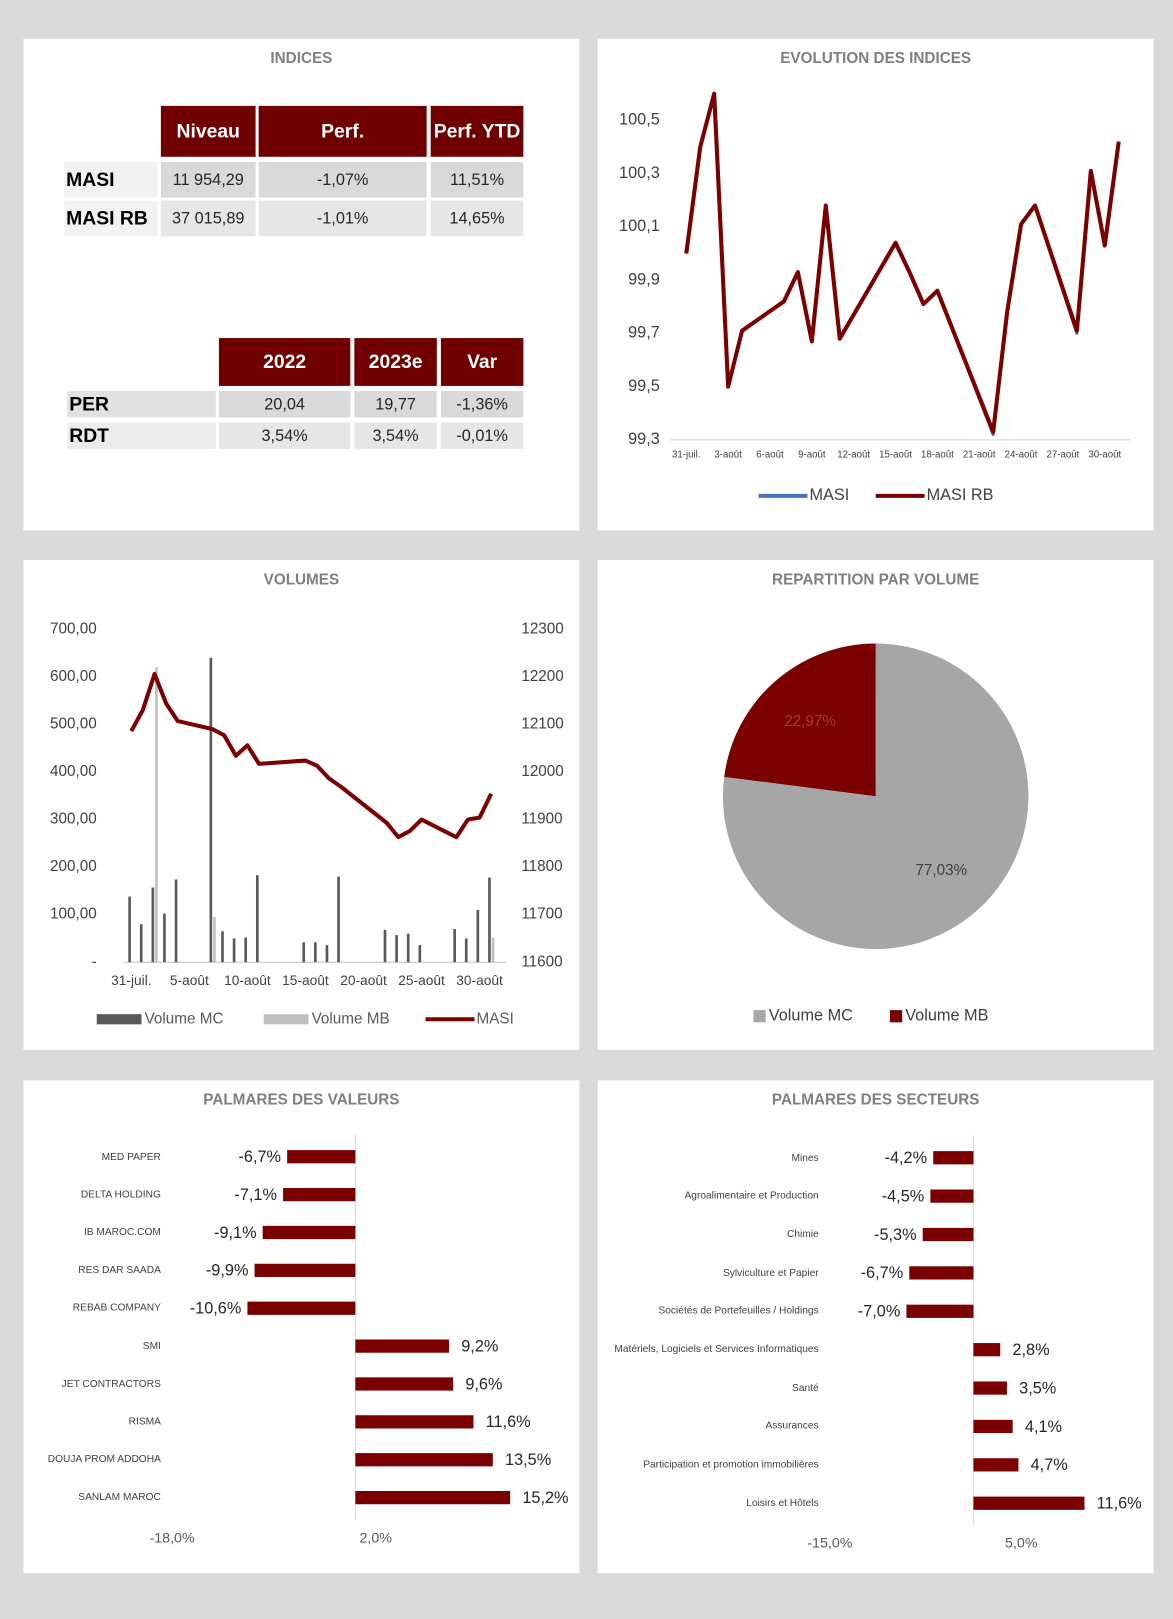 The height and width of the screenshot is (1619, 1173). What do you see at coordinates (792, 1426) in the screenshot?
I see `label-text: Assurances` at bounding box center [792, 1426].